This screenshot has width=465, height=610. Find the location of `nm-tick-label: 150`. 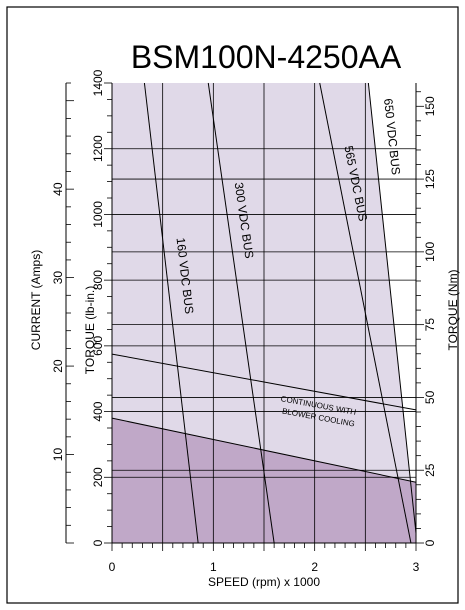

nm-tick-label: 150 is located at coordinates (430, 106).